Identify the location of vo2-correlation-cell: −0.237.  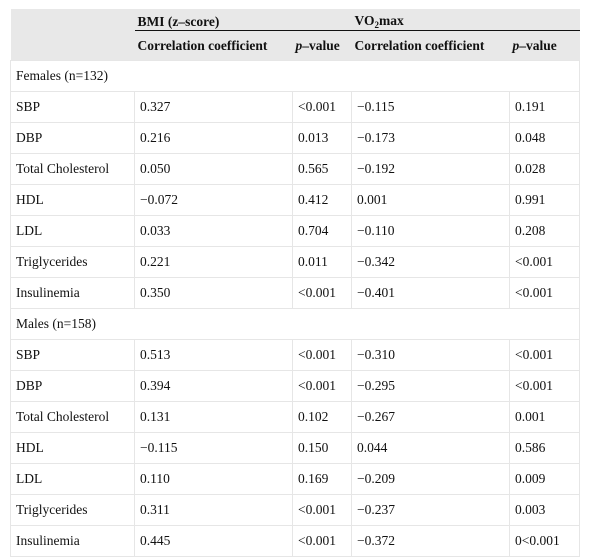
(430, 510).